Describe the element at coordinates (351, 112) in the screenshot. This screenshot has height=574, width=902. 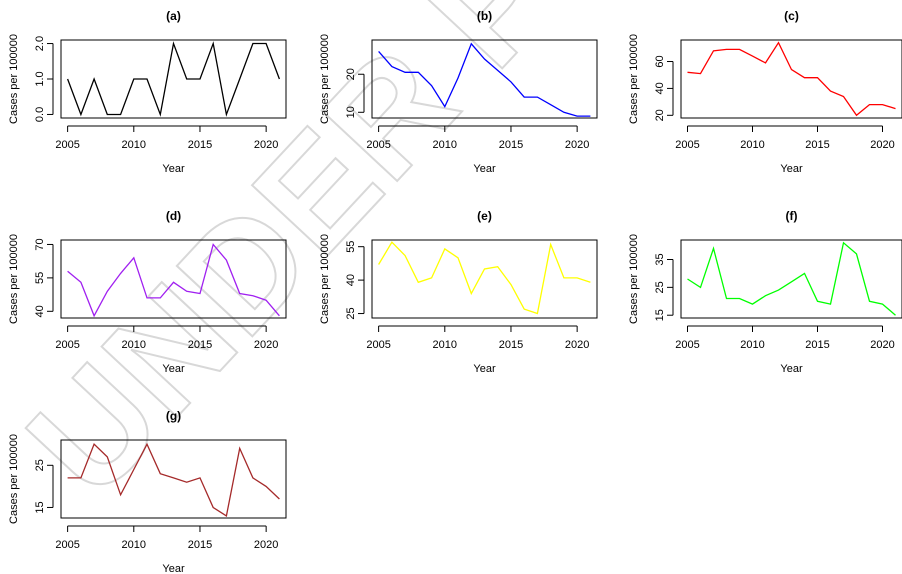
I see `y-tick-label: 10` at that location.